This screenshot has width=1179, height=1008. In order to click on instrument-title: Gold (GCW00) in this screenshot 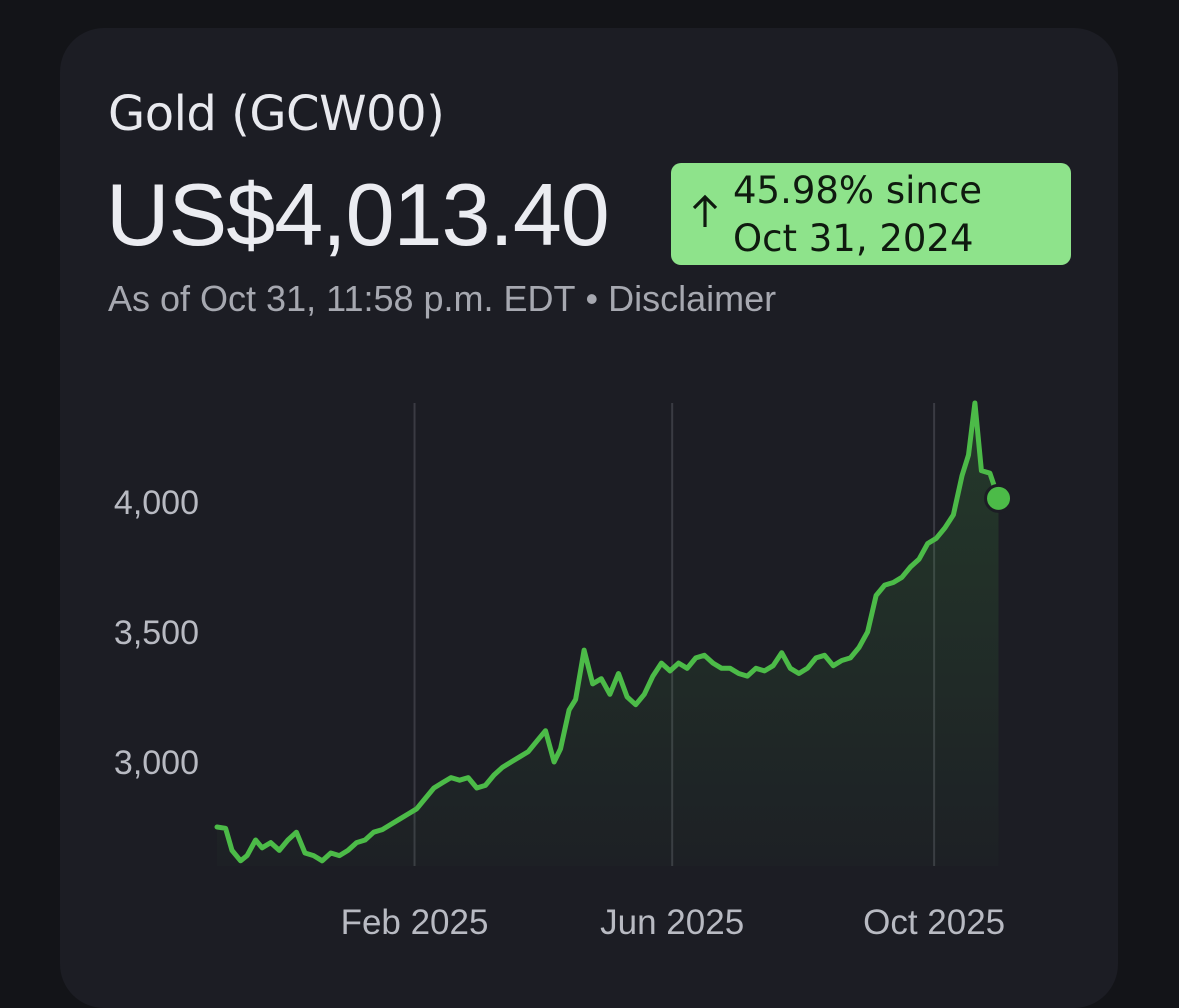, I will do `click(276, 114)`.